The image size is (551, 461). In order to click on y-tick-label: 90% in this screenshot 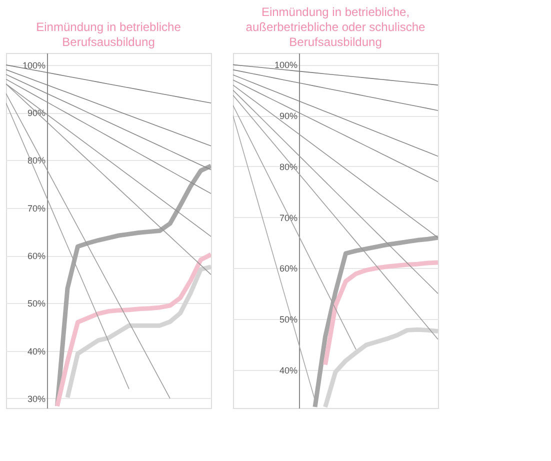, I will do `click(288, 116)`.